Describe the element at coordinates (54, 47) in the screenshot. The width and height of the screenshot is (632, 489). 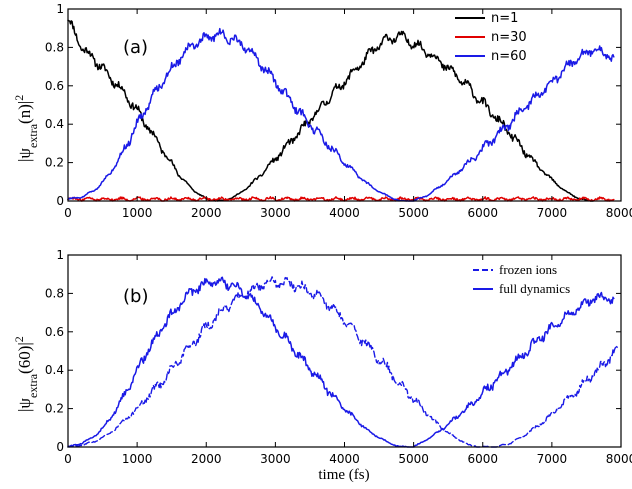
I see `panel-a-ytick-label: 0.8` at that location.